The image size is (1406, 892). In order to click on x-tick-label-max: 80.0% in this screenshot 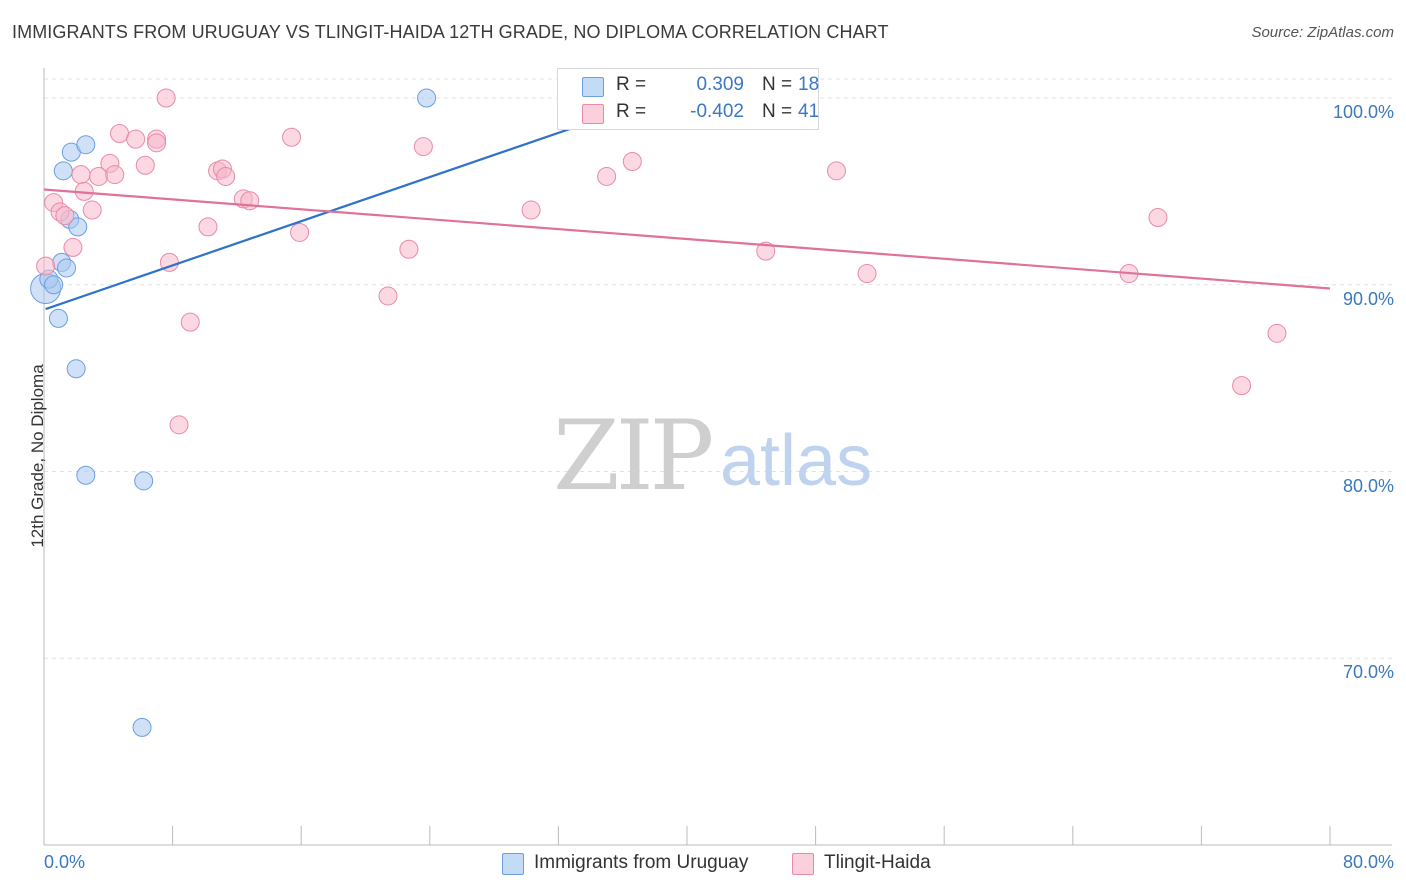, I will do `click(1368, 862)`.